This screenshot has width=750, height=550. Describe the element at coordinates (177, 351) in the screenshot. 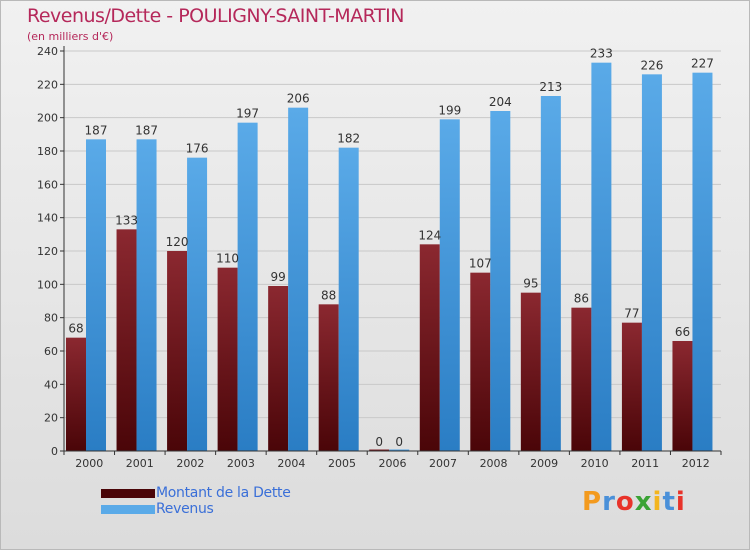

I see `bar-debt-2002` at that location.